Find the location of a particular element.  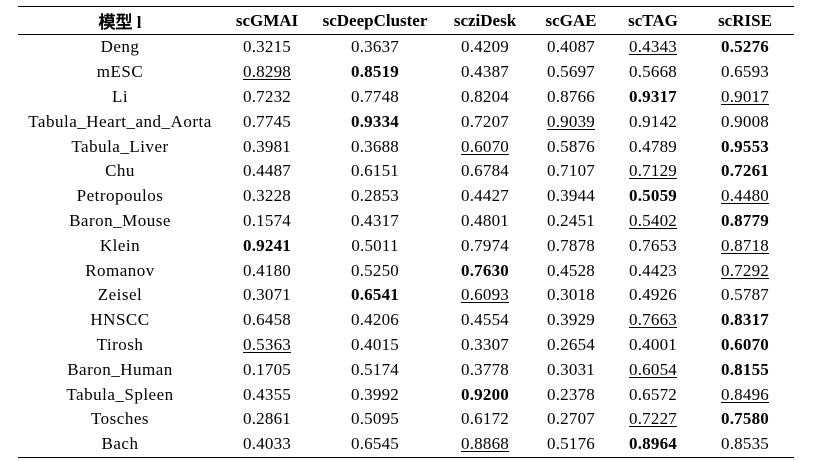

dataset-name-cell: Tabula_Spleen is located at coordinates (120, 394).